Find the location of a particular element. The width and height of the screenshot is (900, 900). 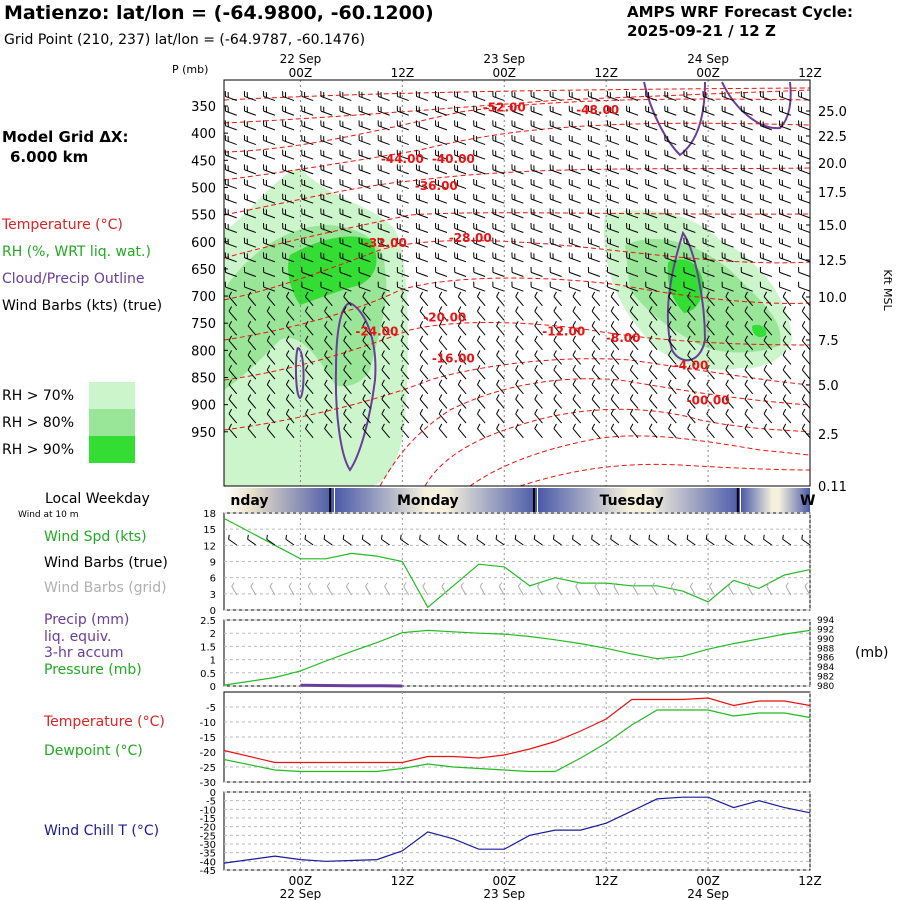

rh90-region-right-small is located at coordinates (759, 331).